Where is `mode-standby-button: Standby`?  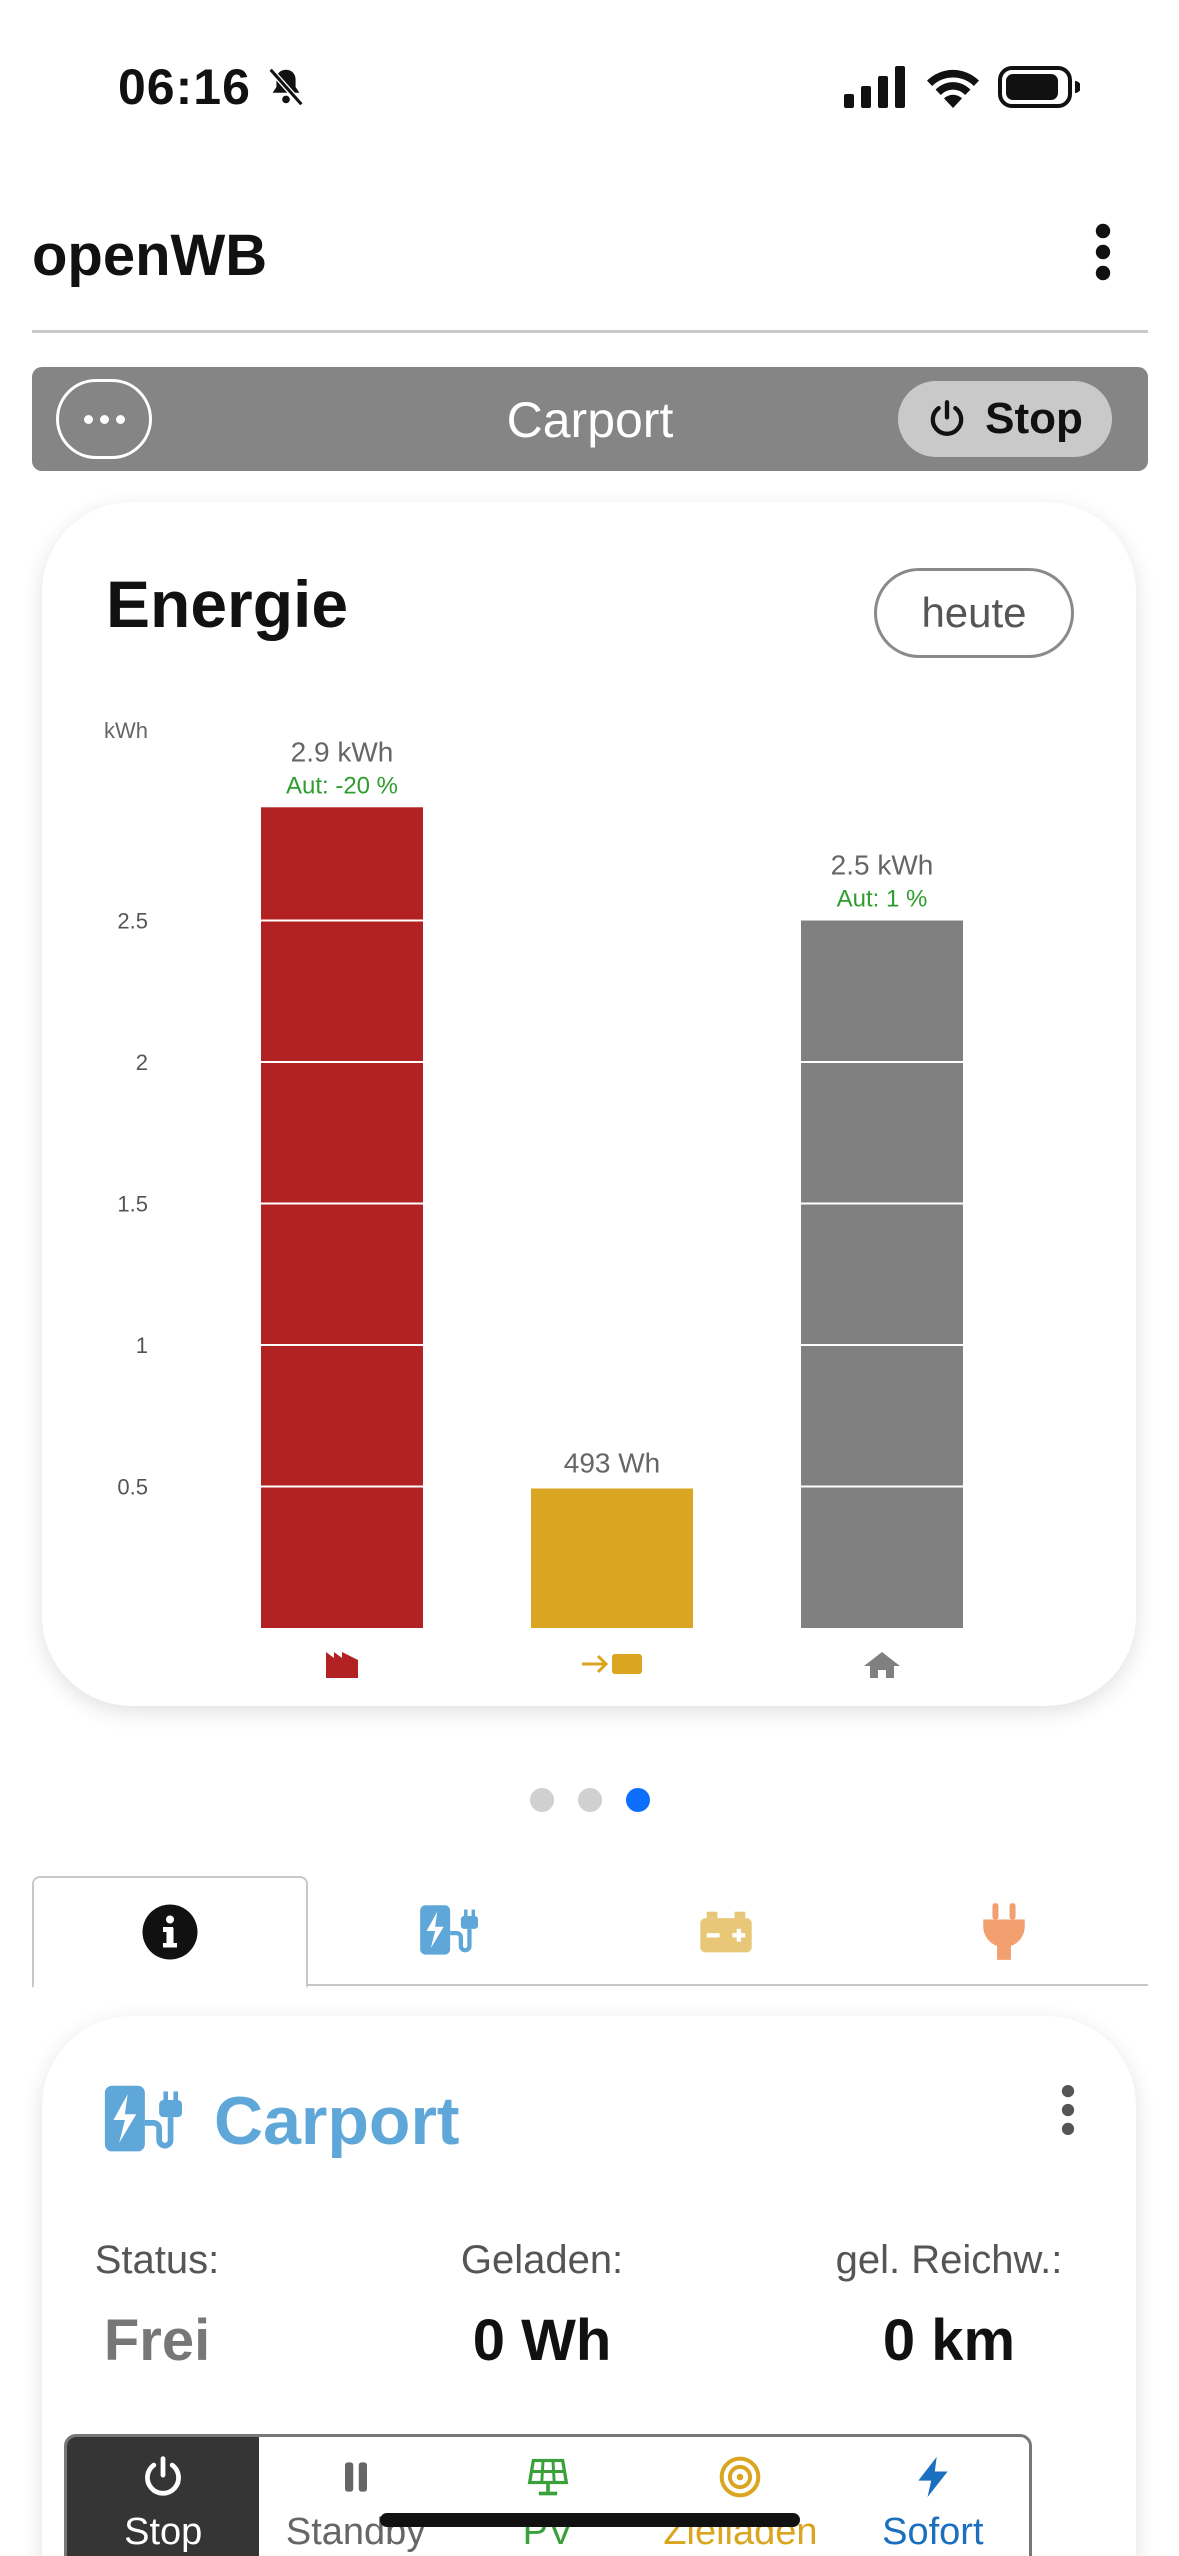
mode-standby-button: Standby is located at coordinates (355, 2496).